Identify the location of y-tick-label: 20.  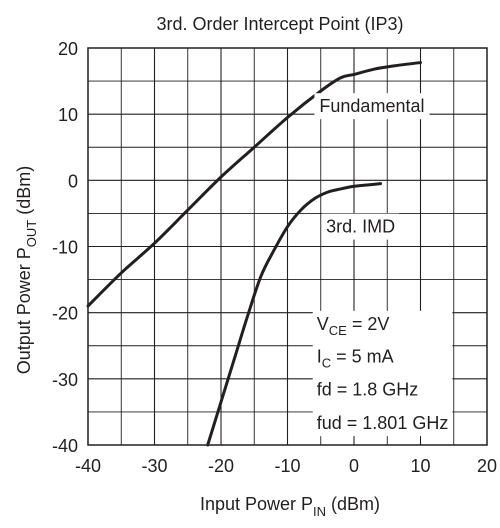
(68, 49).